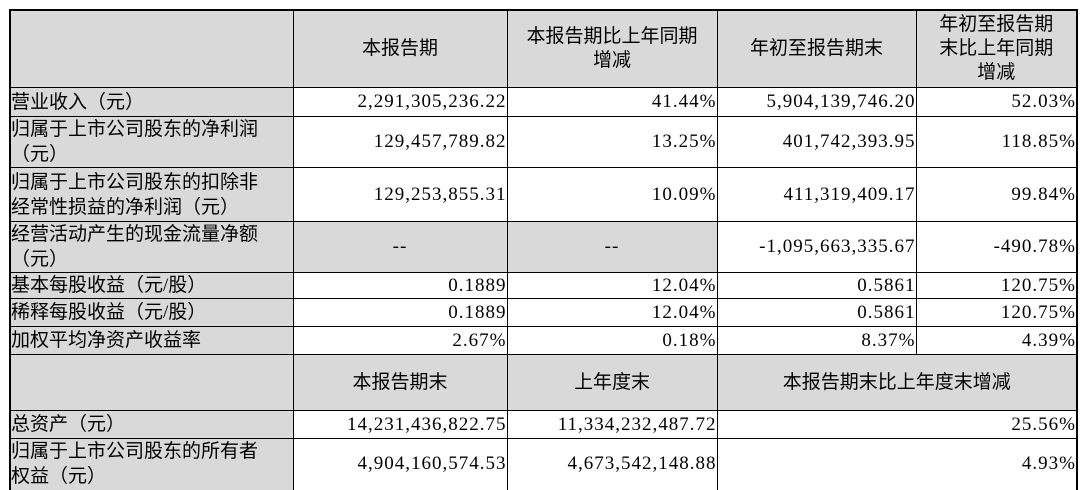  Describe the element at coordinates (400, 340) in the screenshot. I see `cell-value: 2.67%` at that location.